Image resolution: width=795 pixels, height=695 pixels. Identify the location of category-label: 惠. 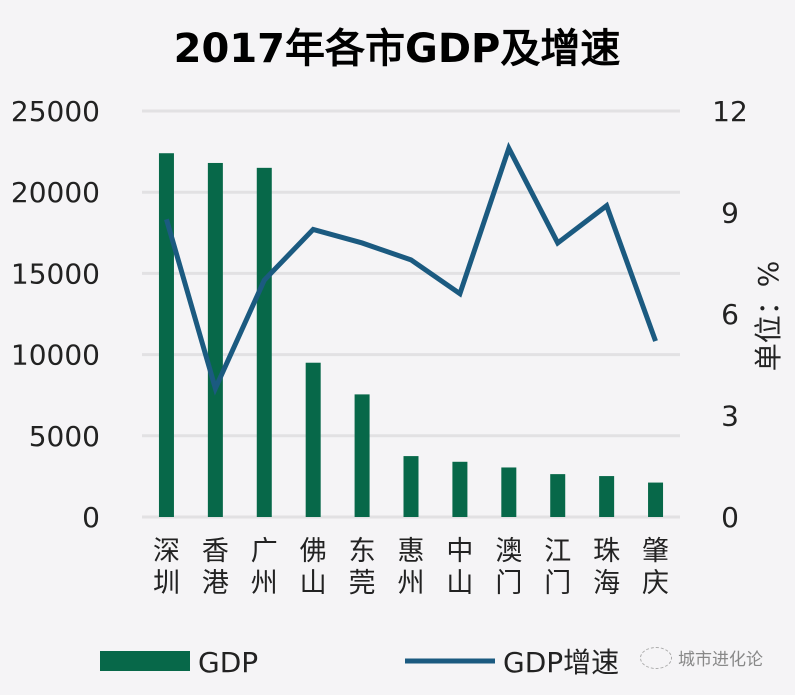
(411, 551).